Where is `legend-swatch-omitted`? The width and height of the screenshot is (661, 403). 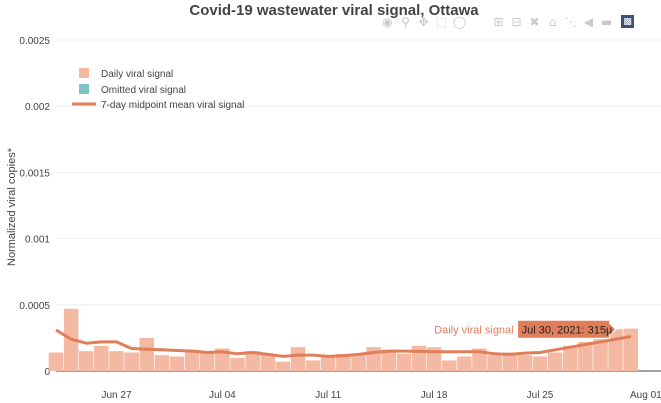 legend-swatch-omitted is located at coordinates (84, 89).